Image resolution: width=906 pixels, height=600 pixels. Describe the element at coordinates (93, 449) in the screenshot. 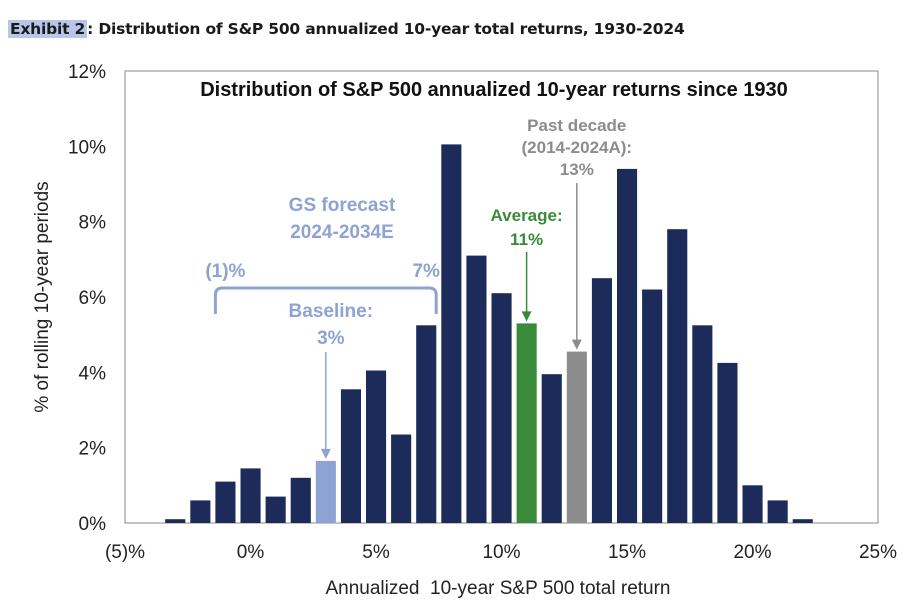

I see `y-tick-label: 2%` at that location.